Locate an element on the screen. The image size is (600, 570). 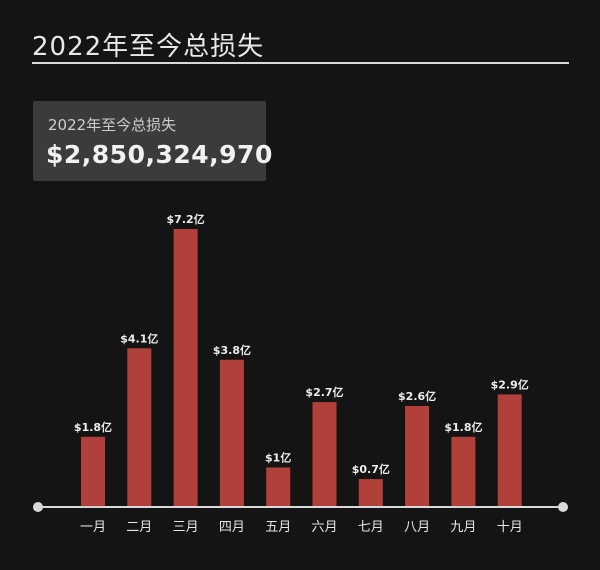
x-tick-label: 五月 is located at coordinates (278, 527).